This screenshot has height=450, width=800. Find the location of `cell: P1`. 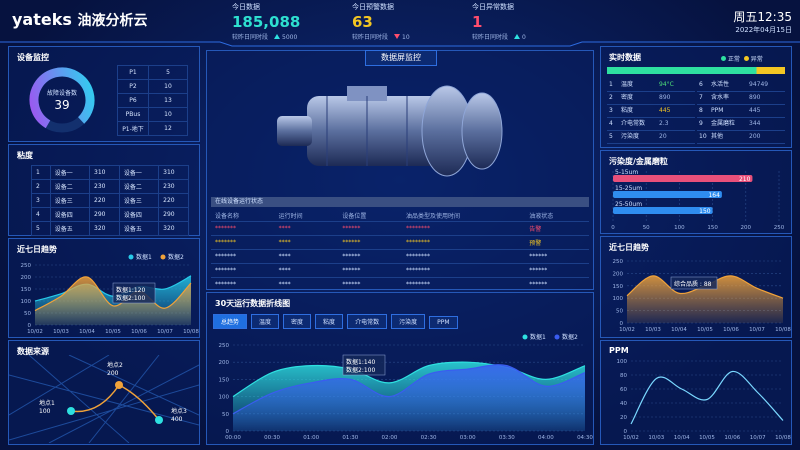

cell: P1 is located at coordinates (133, 72).